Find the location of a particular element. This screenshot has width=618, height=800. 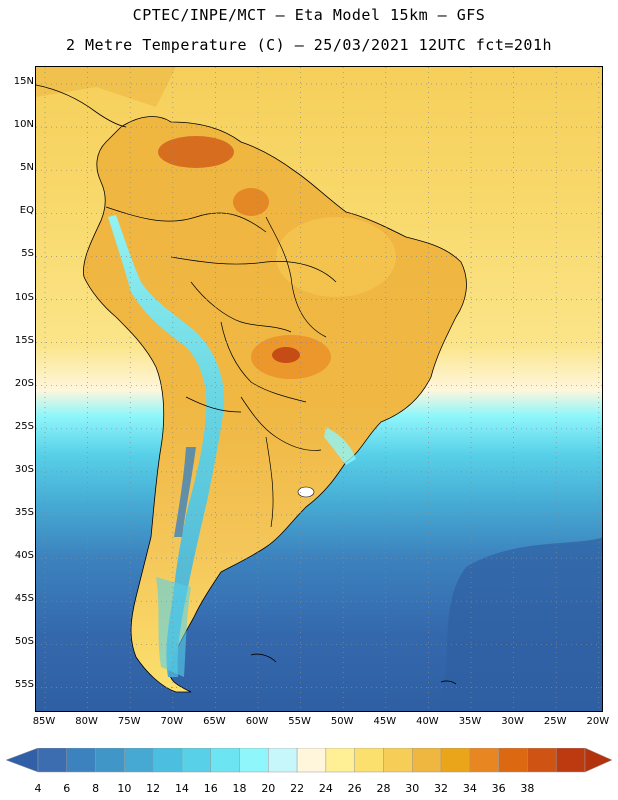

colorbar-tick-label: 24 is located at coordinates (325, 788).